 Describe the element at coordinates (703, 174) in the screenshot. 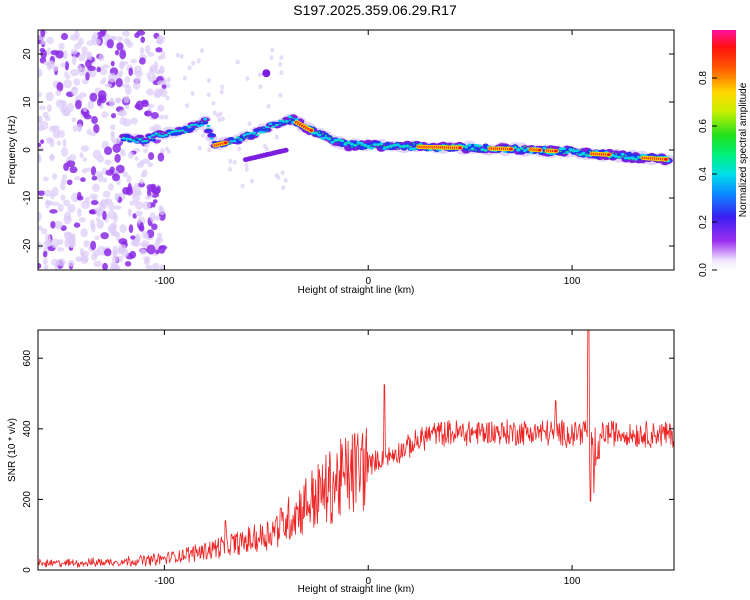

I see `colorbar-tick-label: 0.4` at that location.